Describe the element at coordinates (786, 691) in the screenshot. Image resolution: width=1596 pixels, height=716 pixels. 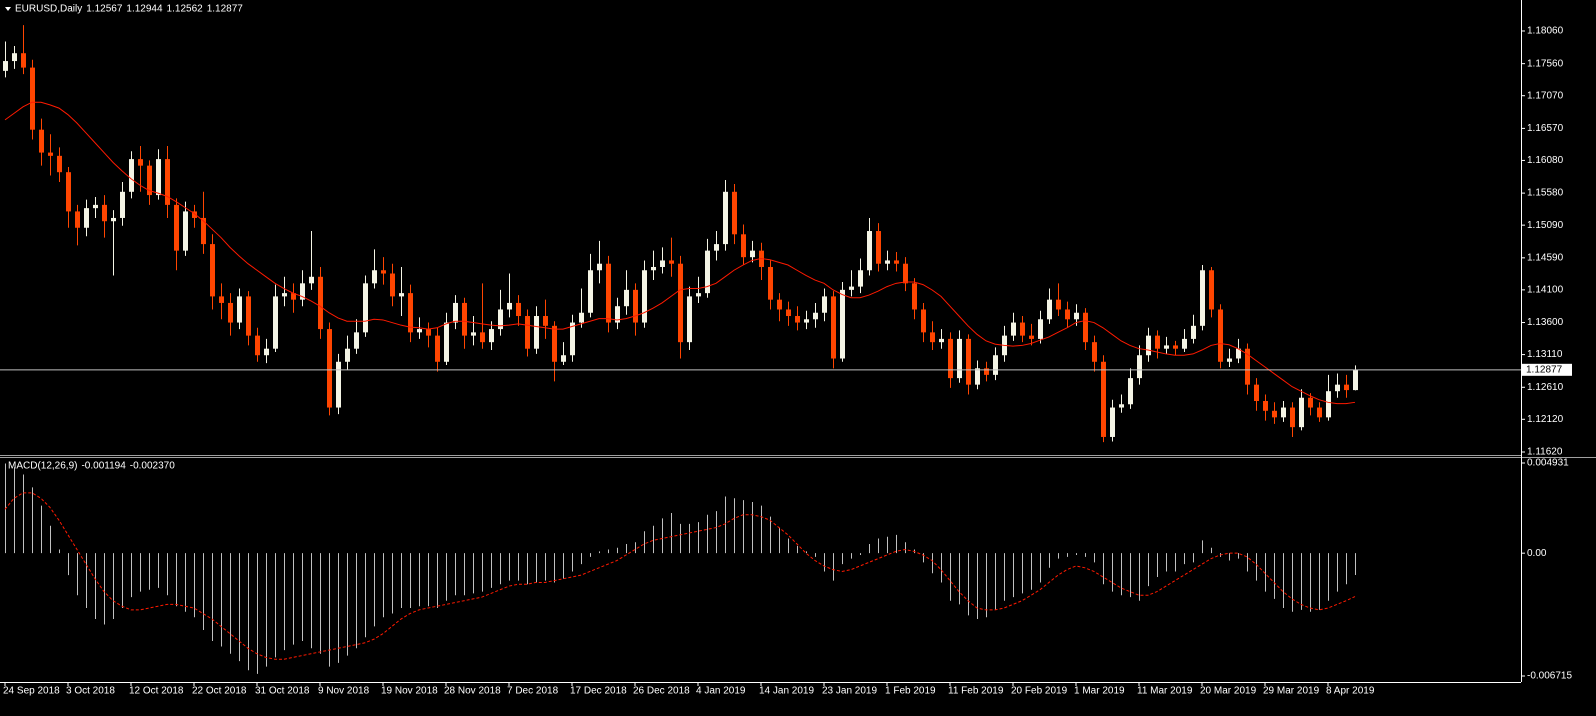
I see `x-tick-label: 14 Jan 2019` at that location.